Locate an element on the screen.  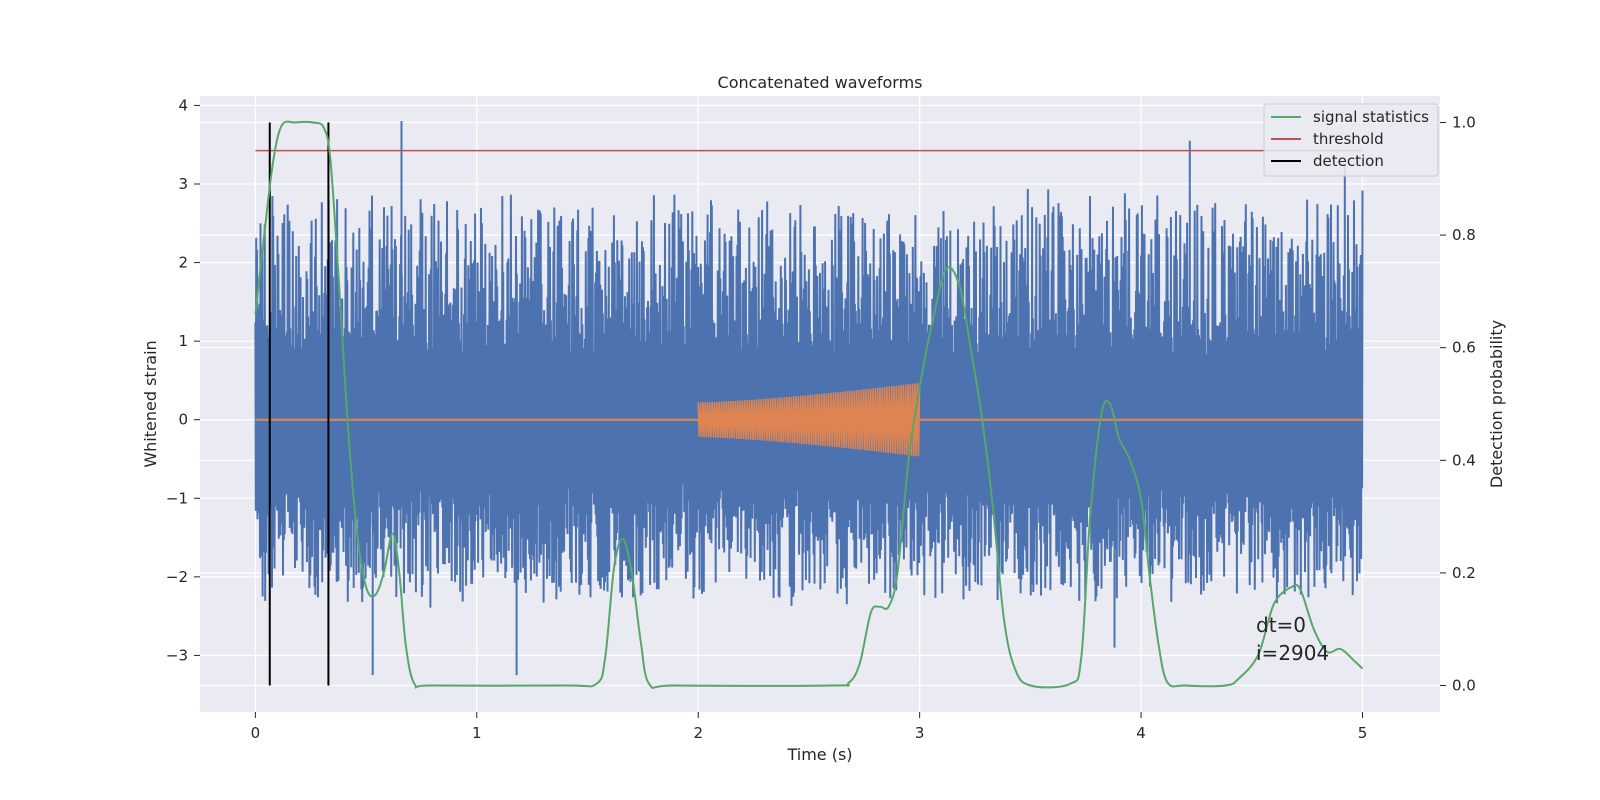
right-y-axis-label: Detection probability is located at coordinates (1496, 404).